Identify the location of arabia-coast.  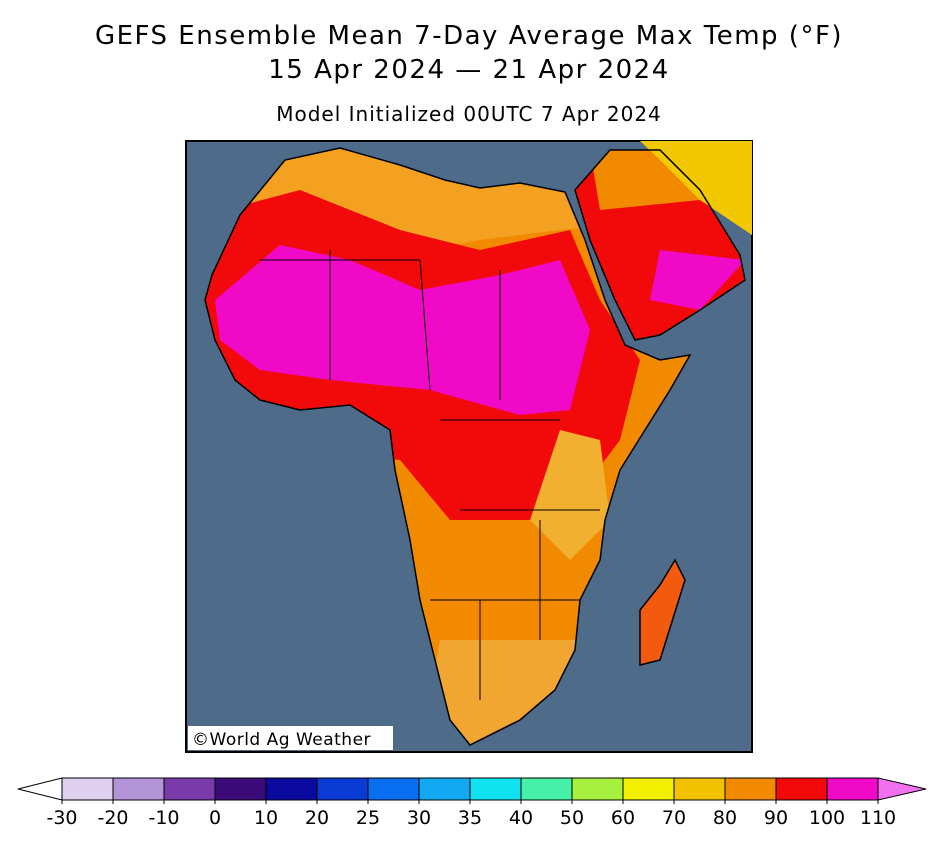
(660, 245).